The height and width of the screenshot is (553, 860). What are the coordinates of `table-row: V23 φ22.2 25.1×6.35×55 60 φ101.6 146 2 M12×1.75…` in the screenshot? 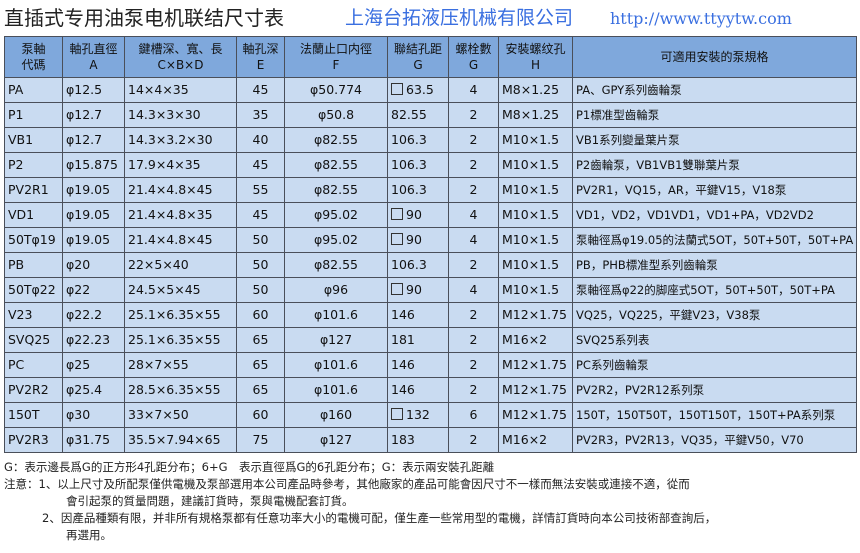 It's located at (430, 315).